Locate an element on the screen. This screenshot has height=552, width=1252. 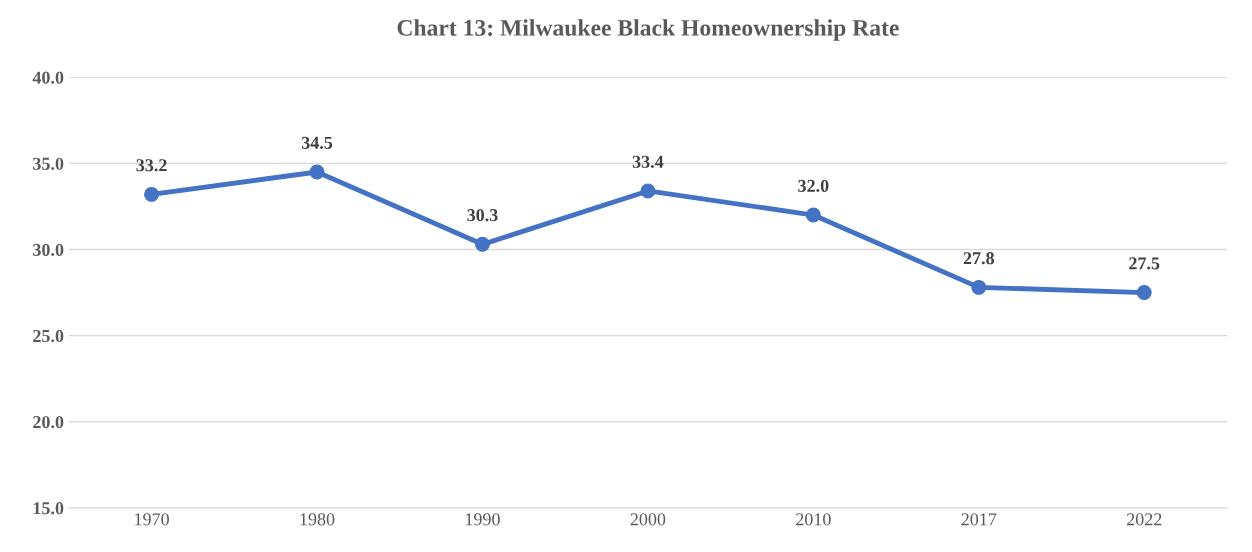
y-tick-label: 30.0 is located at coordinates (48, 250).